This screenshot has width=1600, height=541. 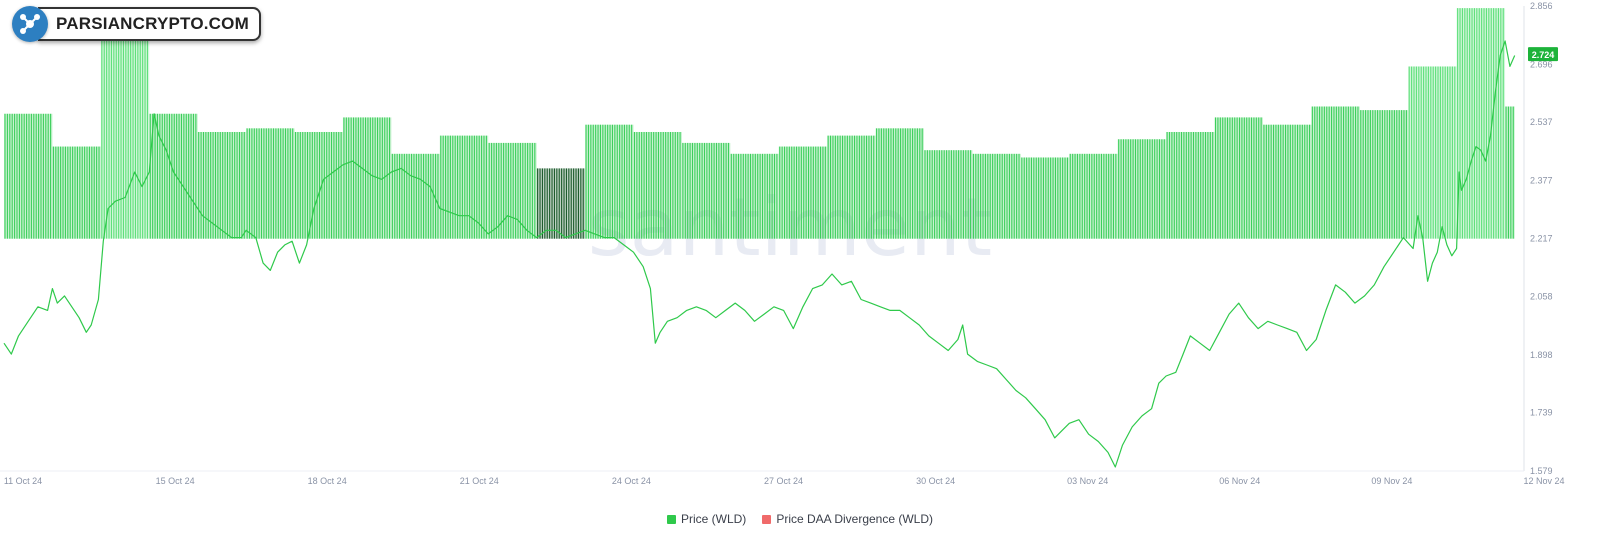 I want to click on legend-item-price: Price (WLD), so click(x=706, y=519).